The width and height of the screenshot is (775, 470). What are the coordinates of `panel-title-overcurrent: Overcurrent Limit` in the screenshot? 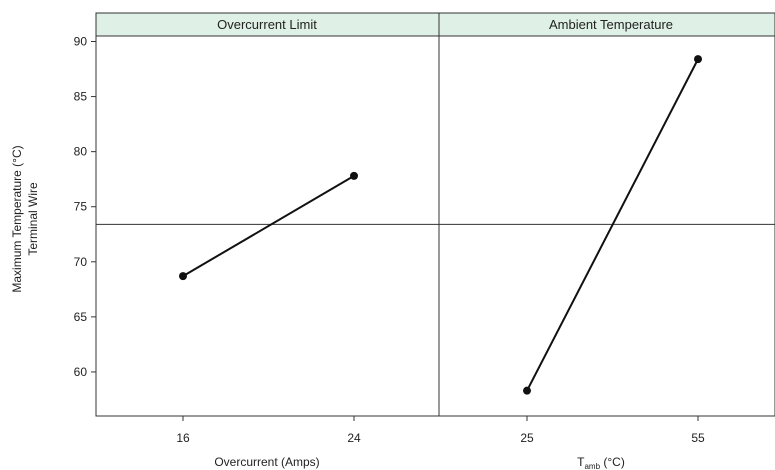 It's located at (267, 24).